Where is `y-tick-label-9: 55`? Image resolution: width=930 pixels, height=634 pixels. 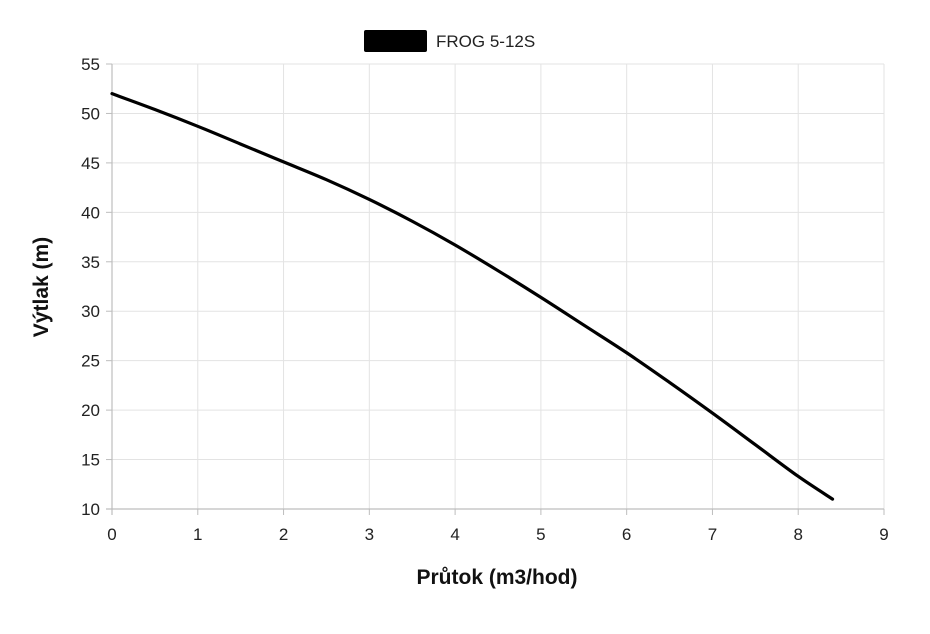 y-tick-label-9: 55 is located at coordinates (90, 64).